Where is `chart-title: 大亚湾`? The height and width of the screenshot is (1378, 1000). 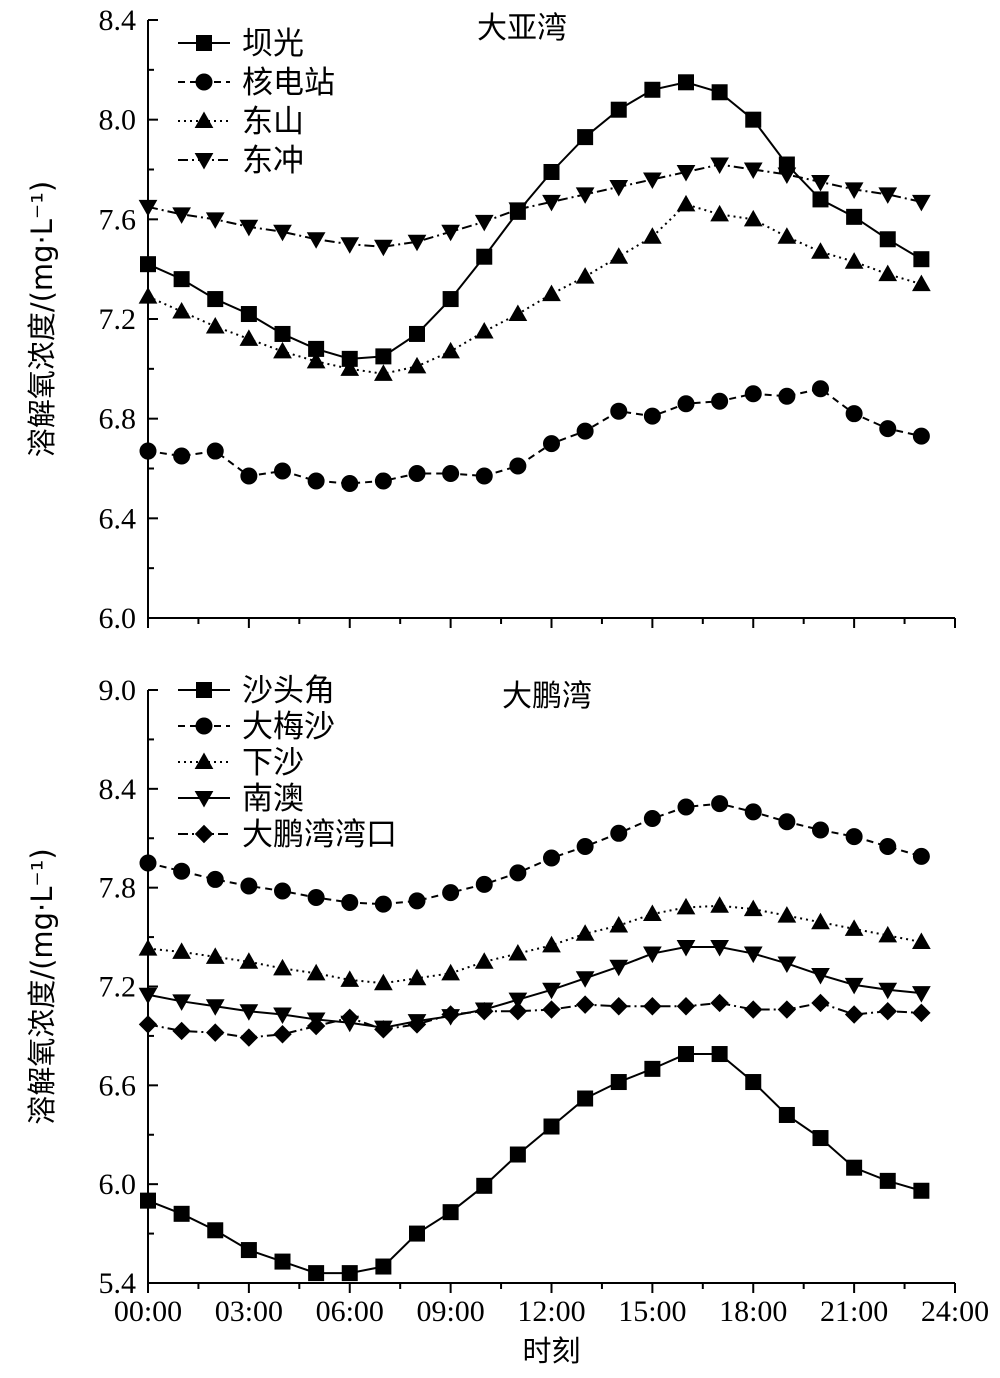 chart-title: 大亚湾 is located at coordinates (522, 28).